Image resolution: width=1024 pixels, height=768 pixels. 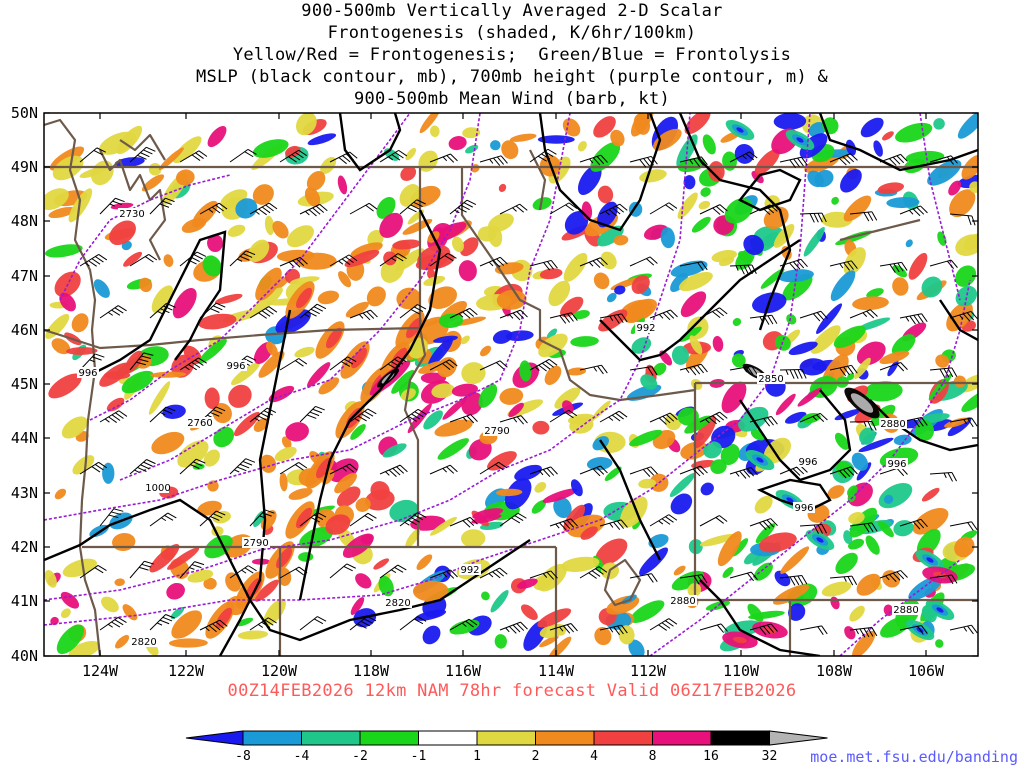 I want to click on title-line-1: 900-500mb Vertically Averaged 2-D Scalar, so click(x=512, y=11).